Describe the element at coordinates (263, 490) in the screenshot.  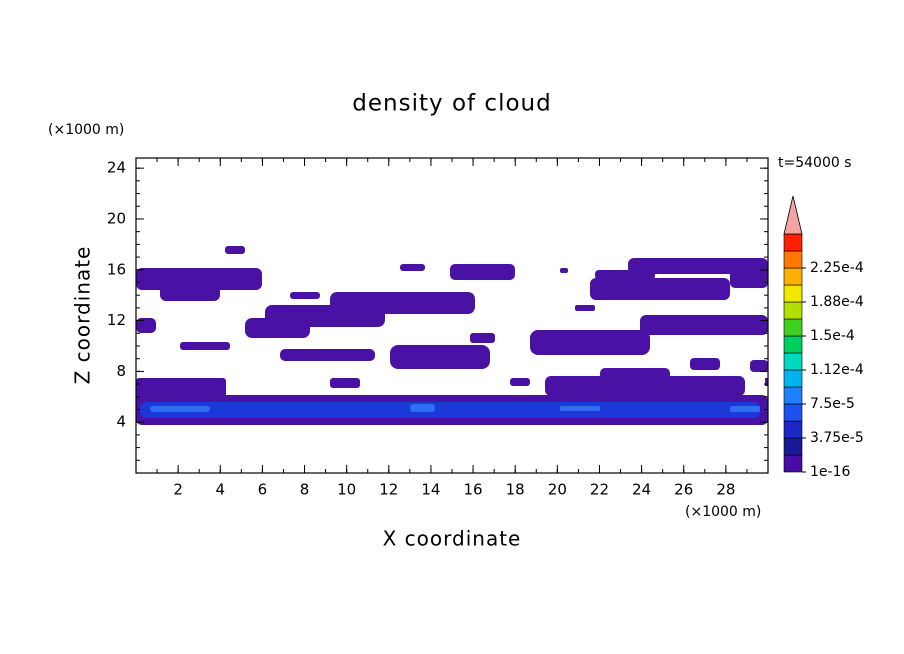
I see `x-tick-label: 6` at that location.